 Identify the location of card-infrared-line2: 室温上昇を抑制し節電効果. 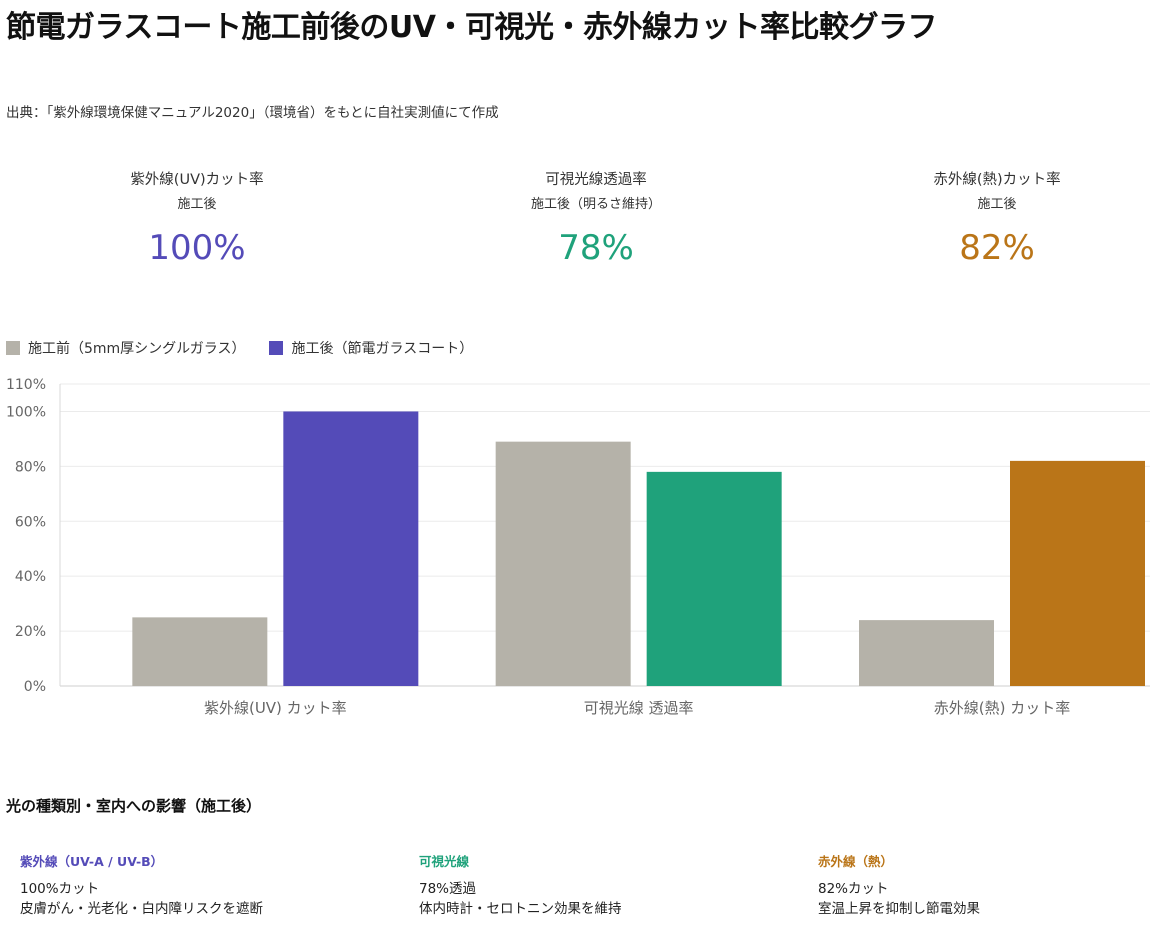
(899, 909).